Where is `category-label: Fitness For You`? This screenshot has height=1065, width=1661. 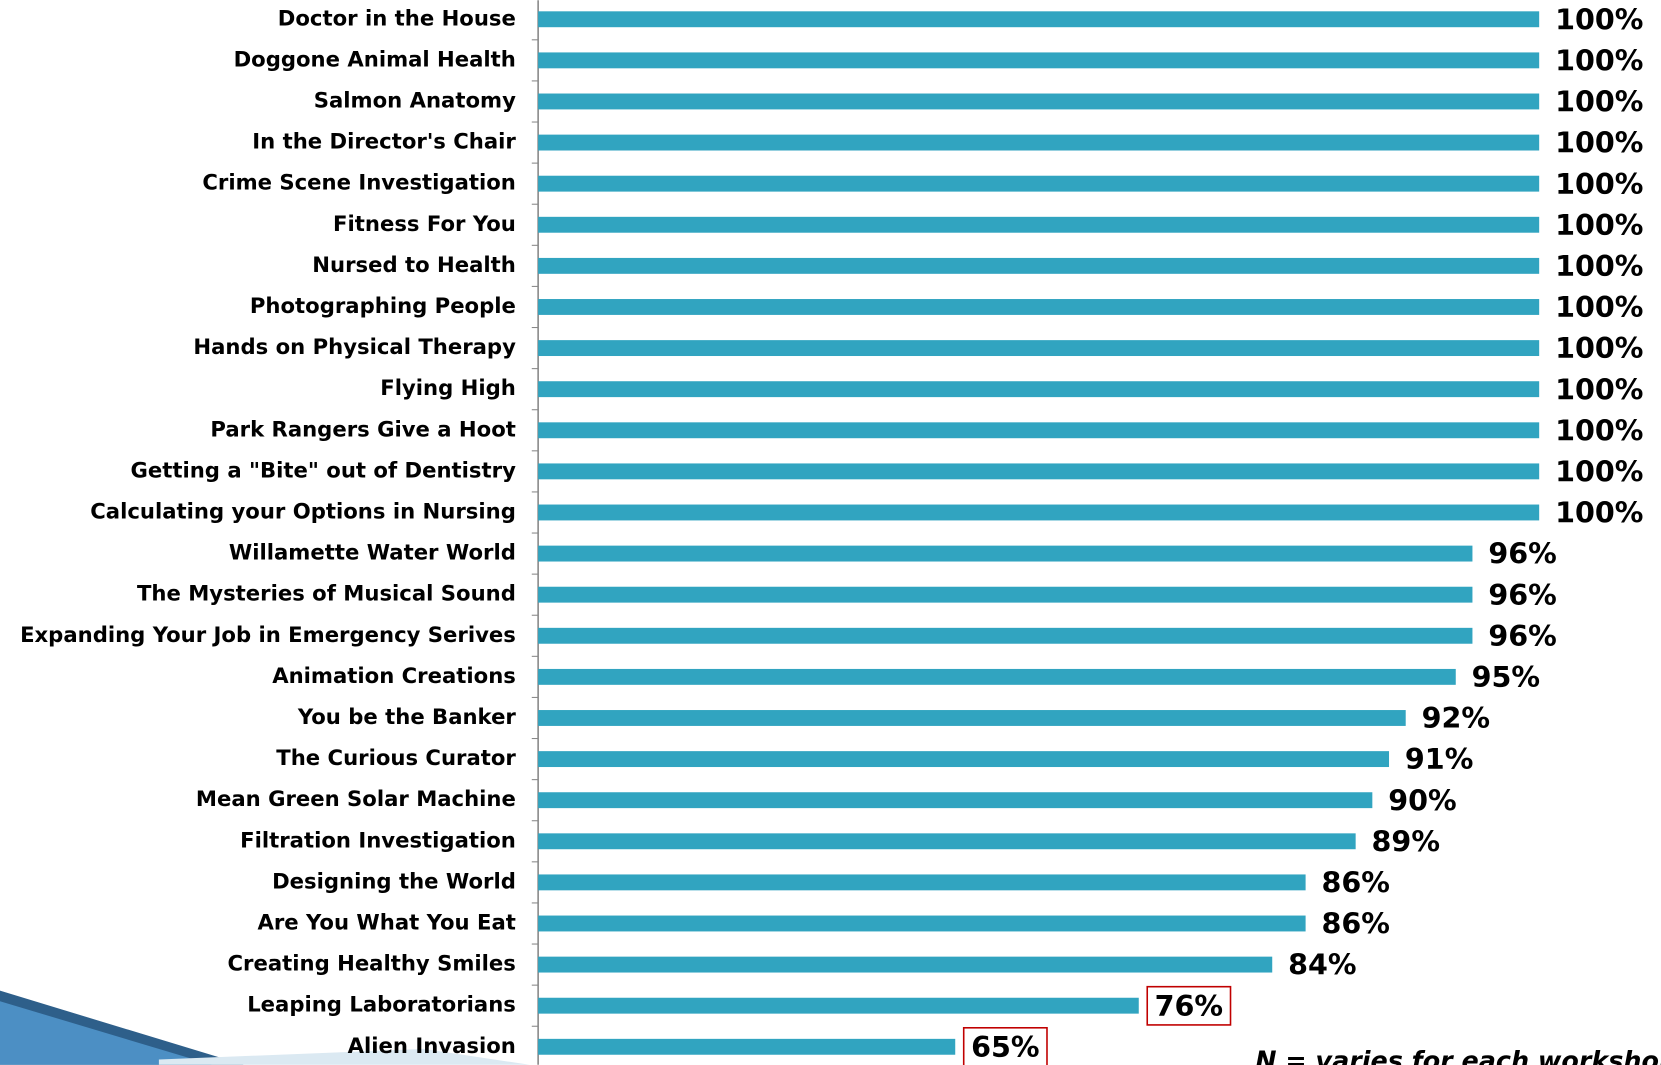 category-label: Fitness For You is located at coordinates (424, 223).